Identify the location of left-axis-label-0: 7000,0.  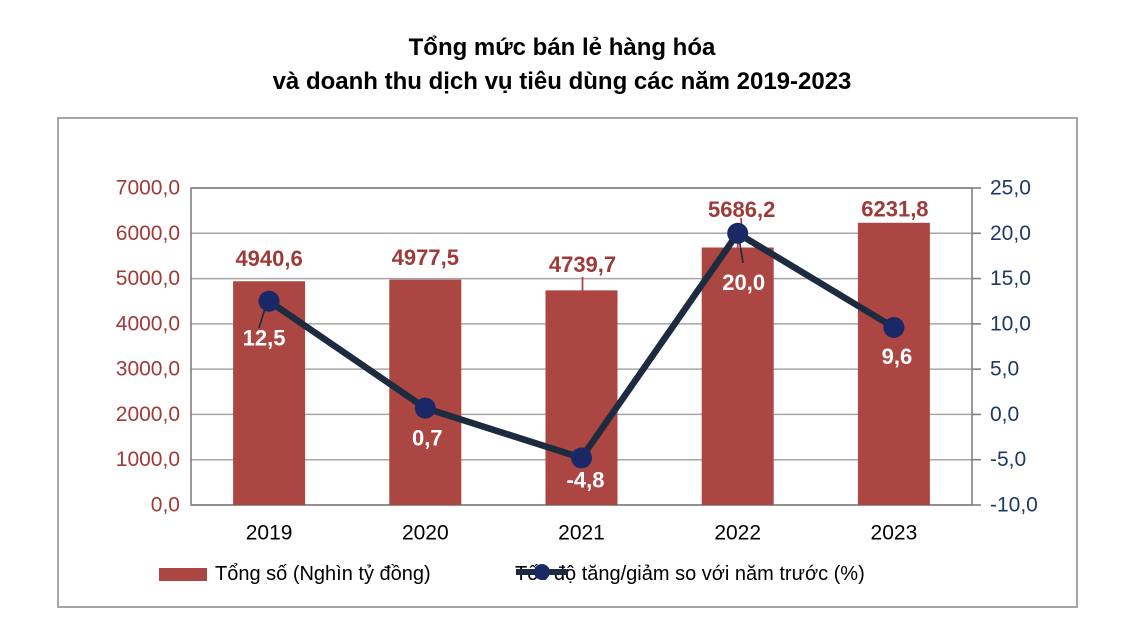
(148, 188).